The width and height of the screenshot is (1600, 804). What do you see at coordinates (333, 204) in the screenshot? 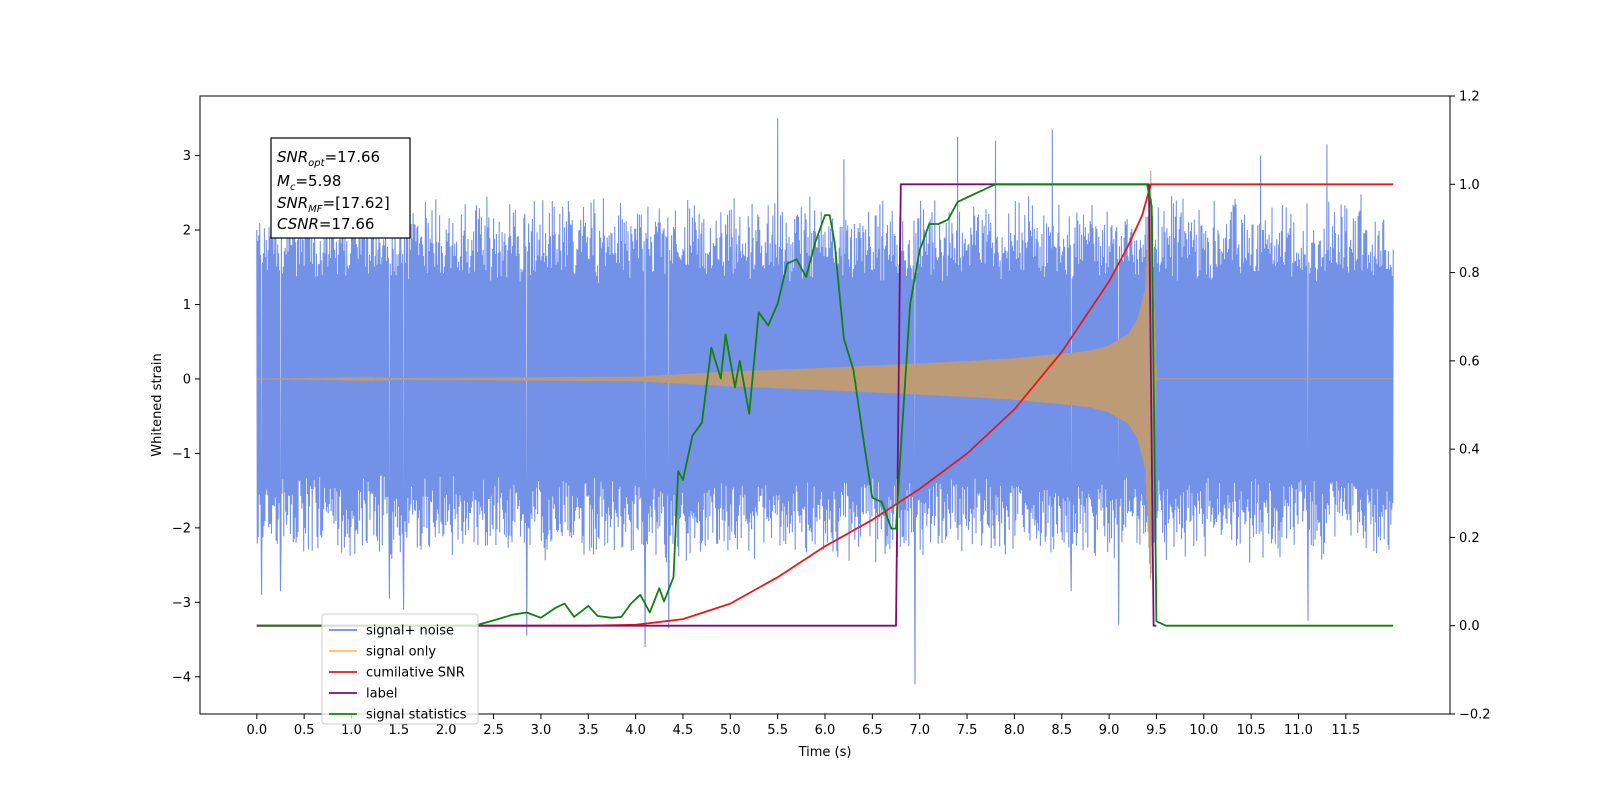
I see `annotation-snr-mf: SNRMF=[17.62]` at bounding box center [333, 204].